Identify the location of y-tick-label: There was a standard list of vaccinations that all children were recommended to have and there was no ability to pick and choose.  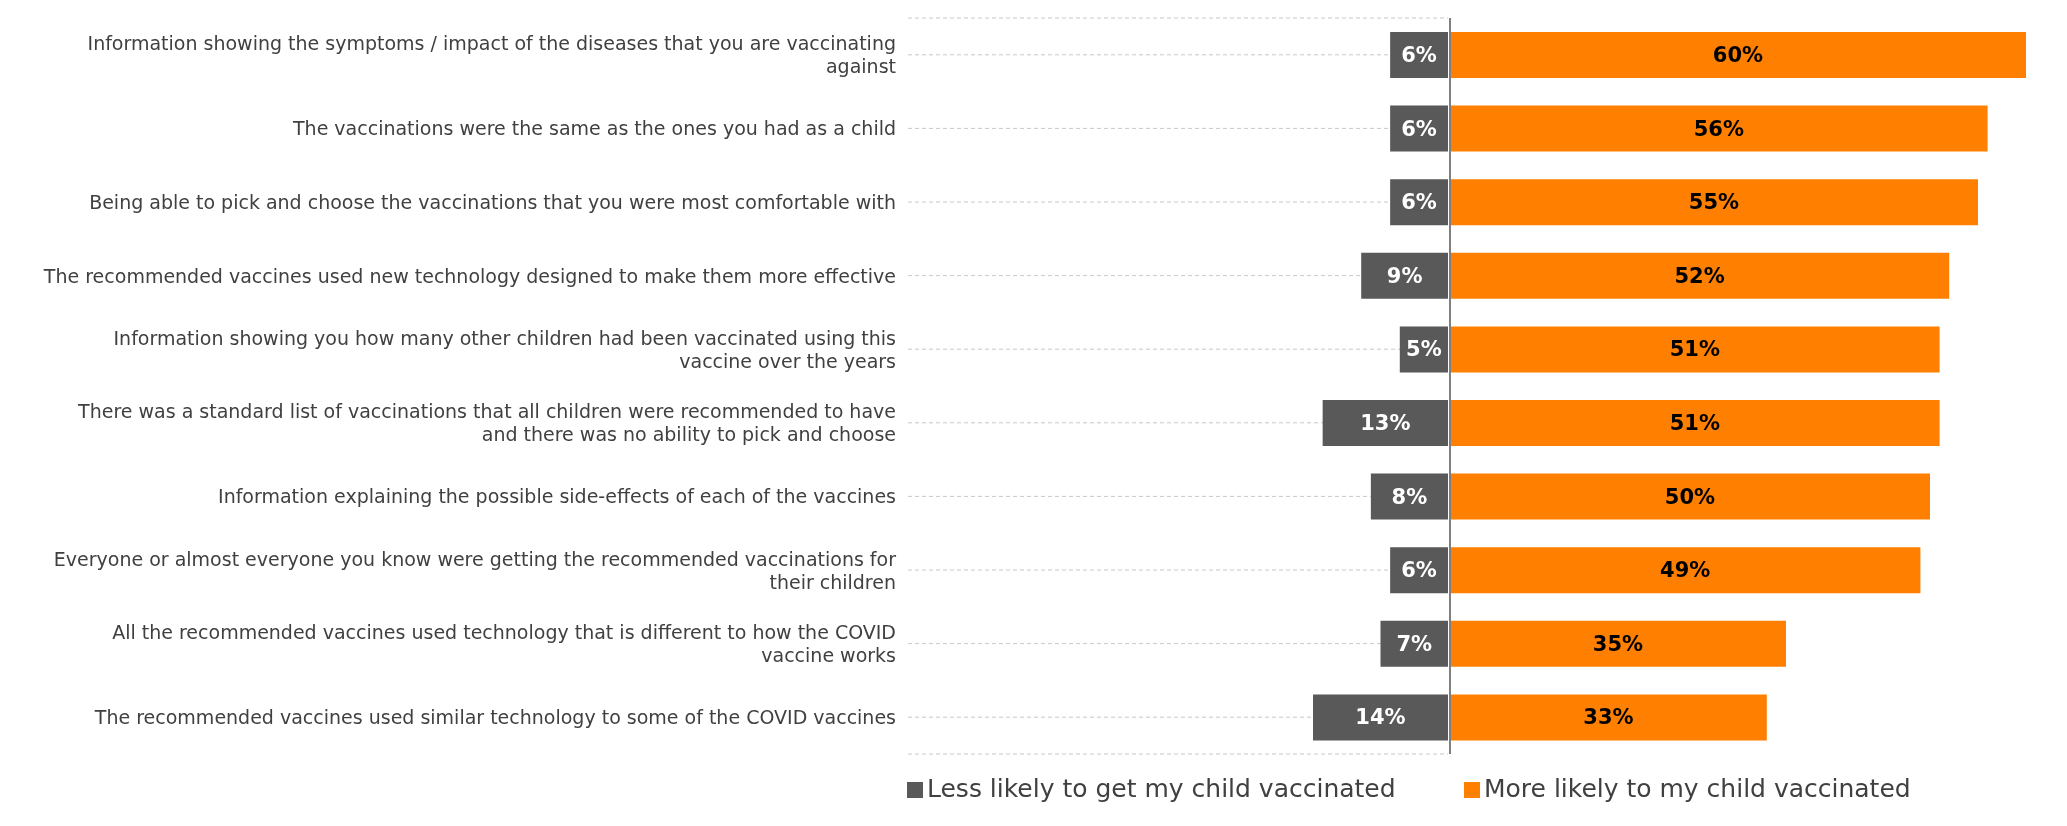
(486, 423).